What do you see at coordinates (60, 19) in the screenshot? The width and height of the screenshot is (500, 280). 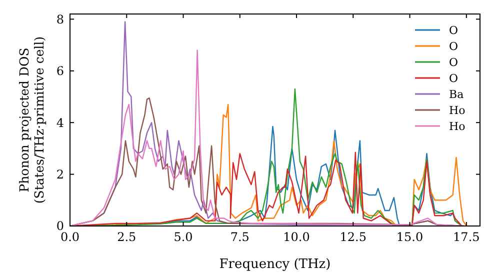 I see `y-tick-label: 8` at bounding box center [60, 19].